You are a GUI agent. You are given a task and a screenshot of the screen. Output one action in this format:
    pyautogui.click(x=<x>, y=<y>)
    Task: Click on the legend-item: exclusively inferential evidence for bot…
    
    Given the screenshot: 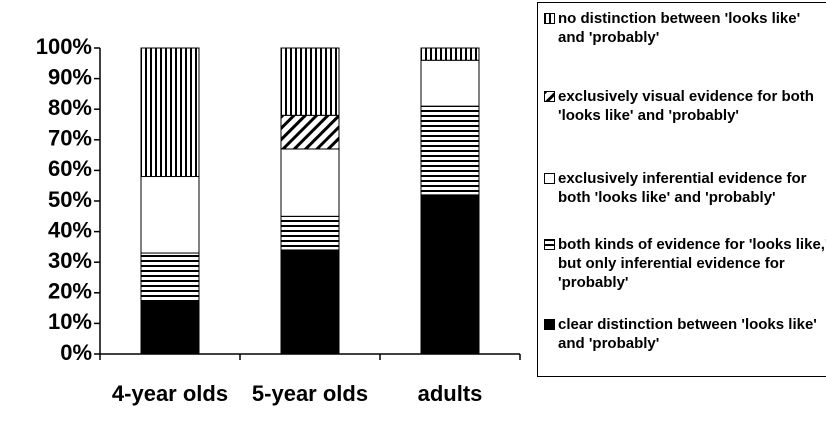 What is the action you would take?
    pyautogui.click(x=685, y=188)
    